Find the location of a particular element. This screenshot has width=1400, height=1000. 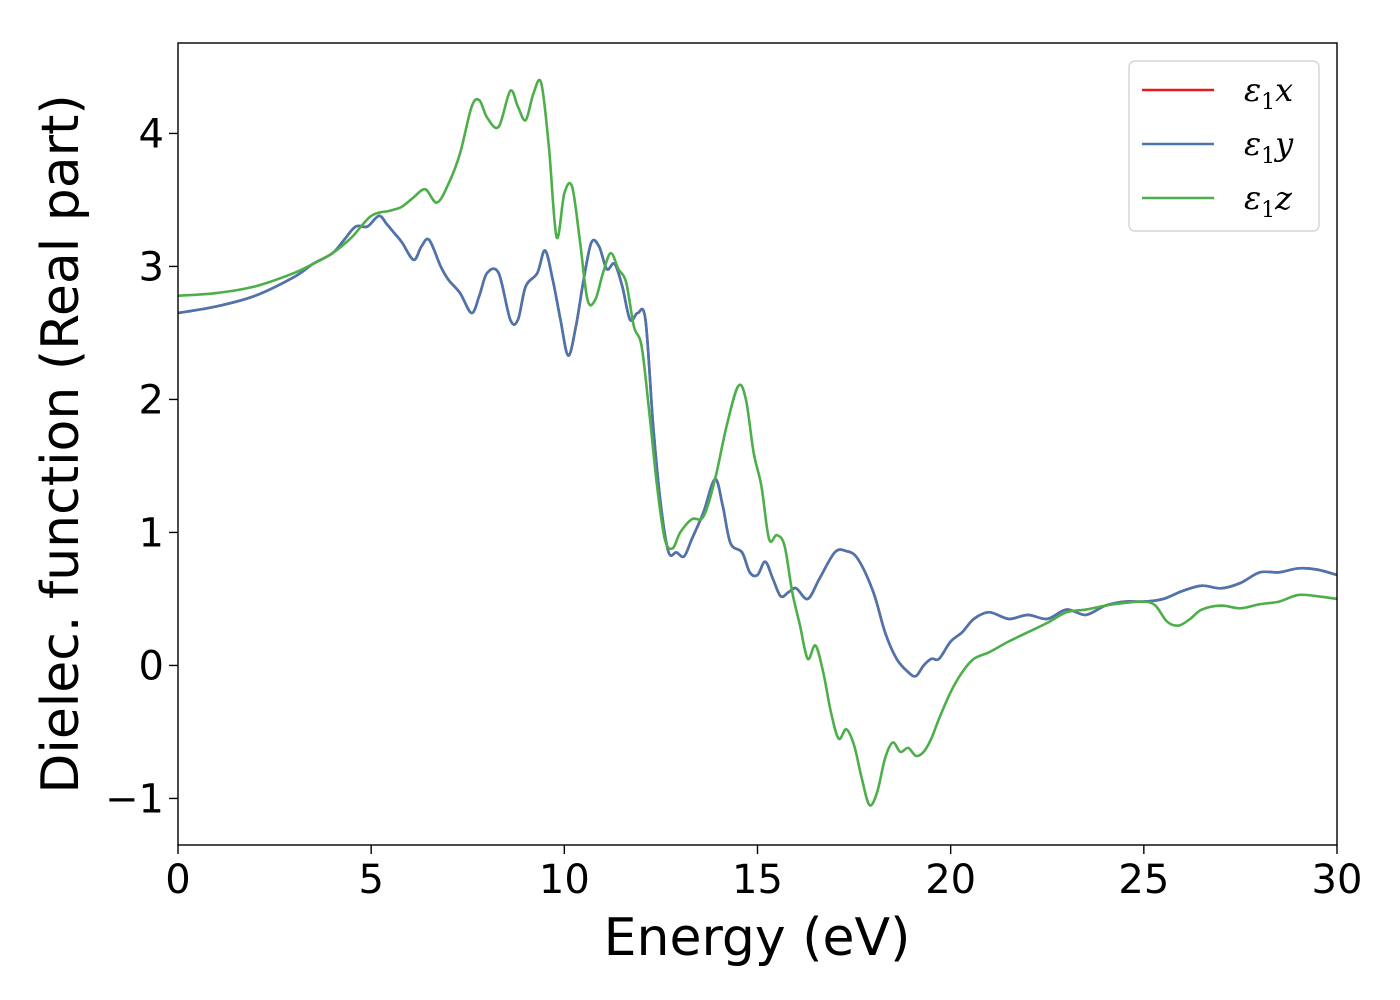

y-tick-label: 1 is located at coordinates (151, 533).